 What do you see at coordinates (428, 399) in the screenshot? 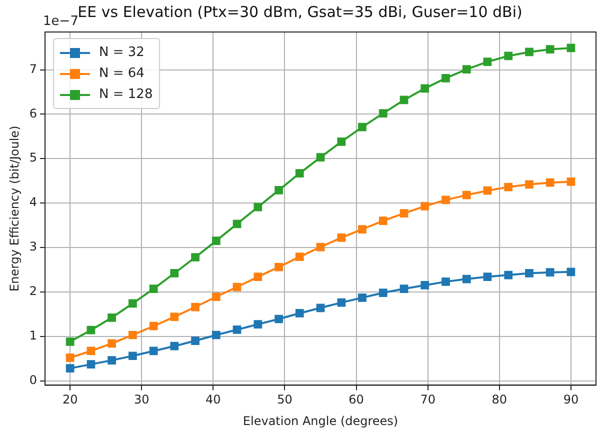
I see `x-tick-label: 70` at bounding box center [428, 399].